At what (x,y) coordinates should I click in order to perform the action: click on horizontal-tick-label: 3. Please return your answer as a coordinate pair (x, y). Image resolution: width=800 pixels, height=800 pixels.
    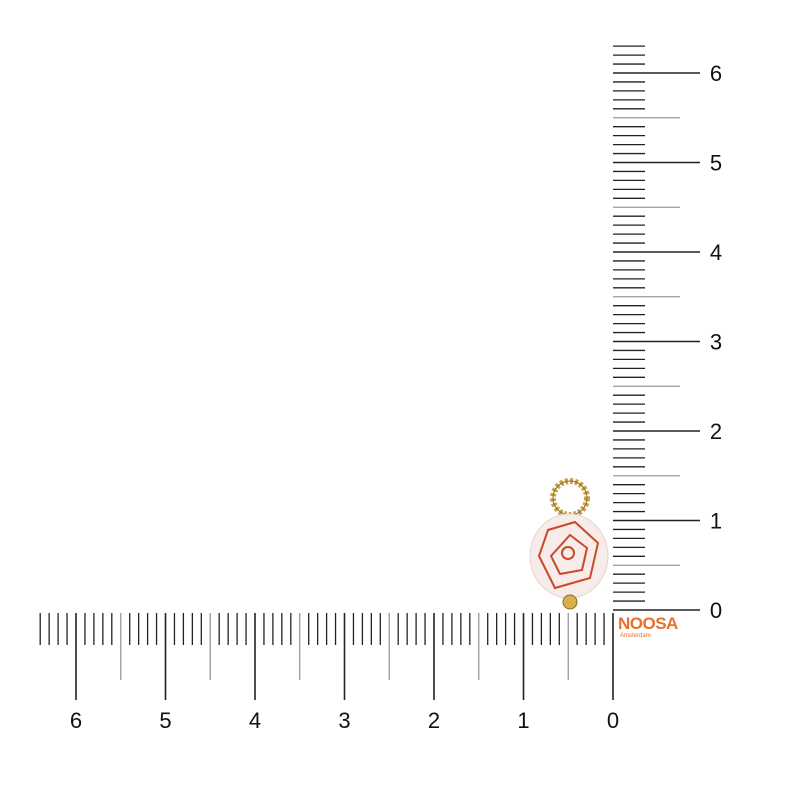
    Looking at the image, I should click on (344, 720).